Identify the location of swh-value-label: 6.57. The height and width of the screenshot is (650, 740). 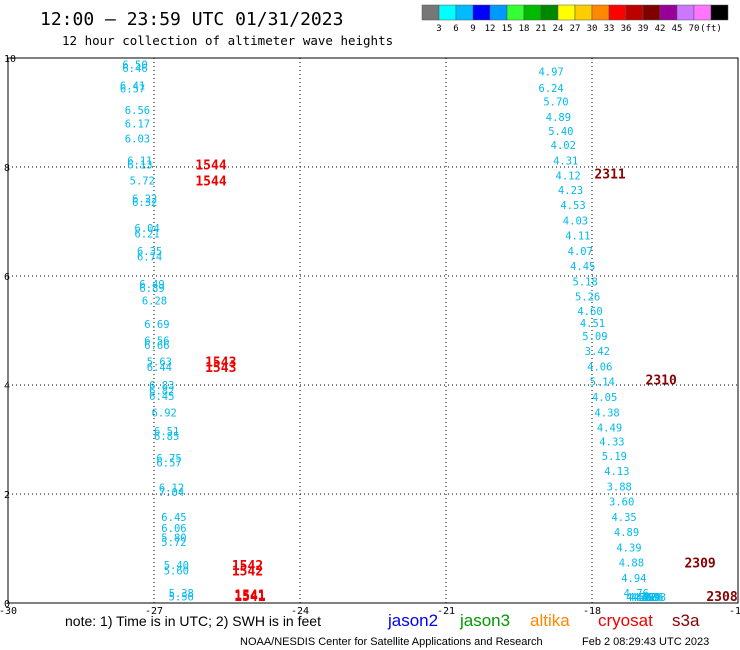
(168, 463).